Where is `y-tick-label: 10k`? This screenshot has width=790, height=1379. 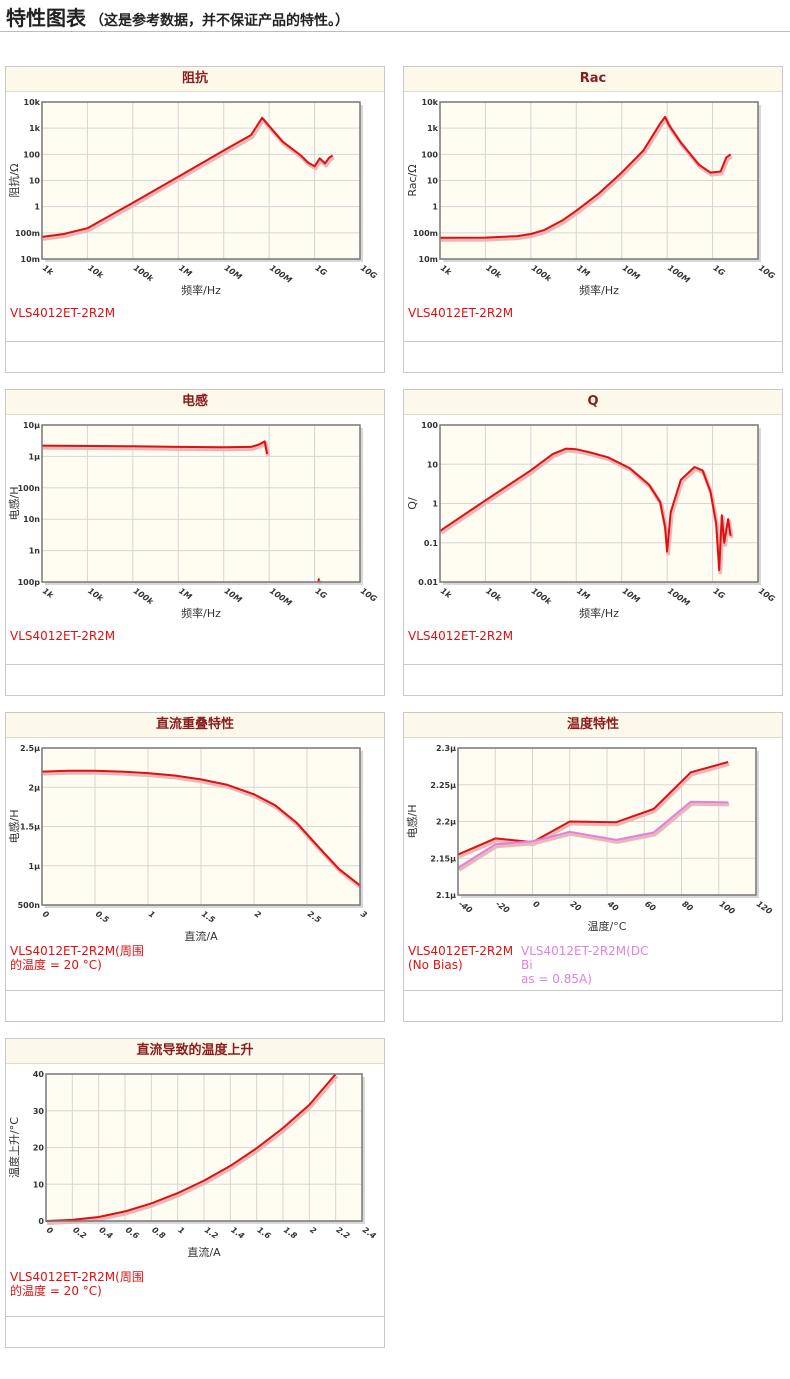 y-tick-label: 10k is located at coordinates (32, 102).